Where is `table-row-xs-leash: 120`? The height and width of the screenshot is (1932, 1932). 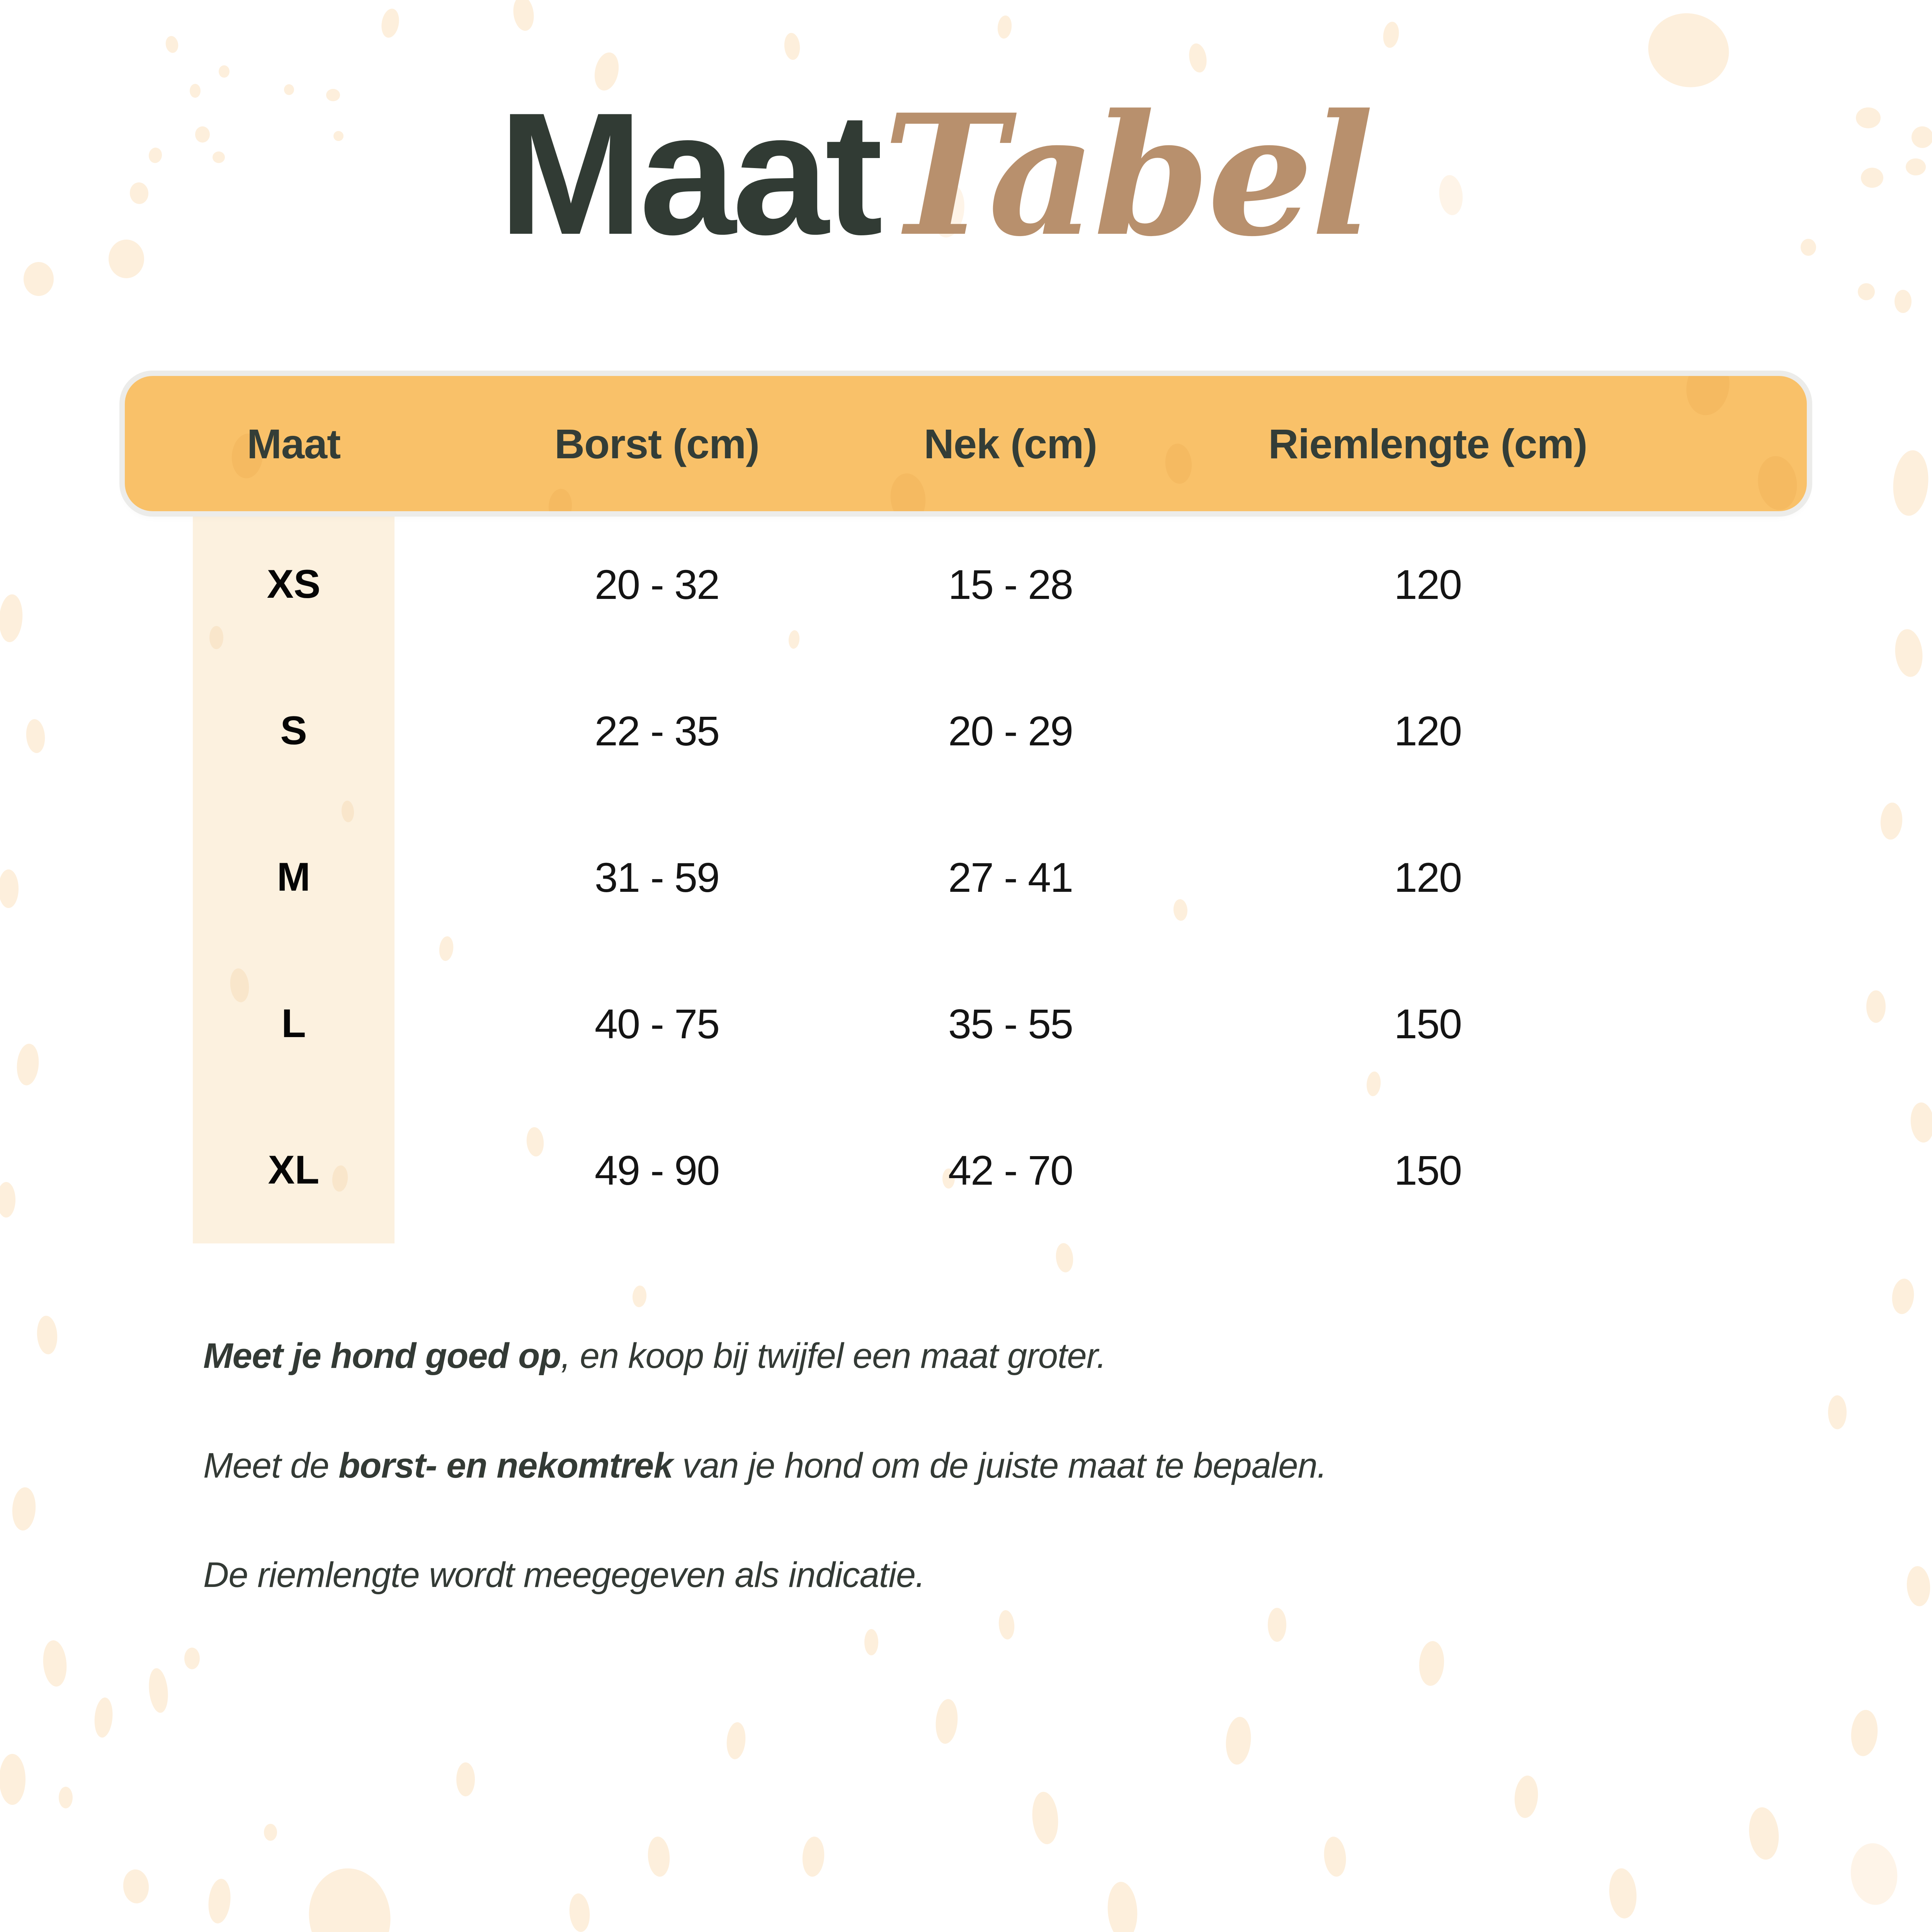
table-row-xs-leash: 120 is located at coordinates (1428, 585).